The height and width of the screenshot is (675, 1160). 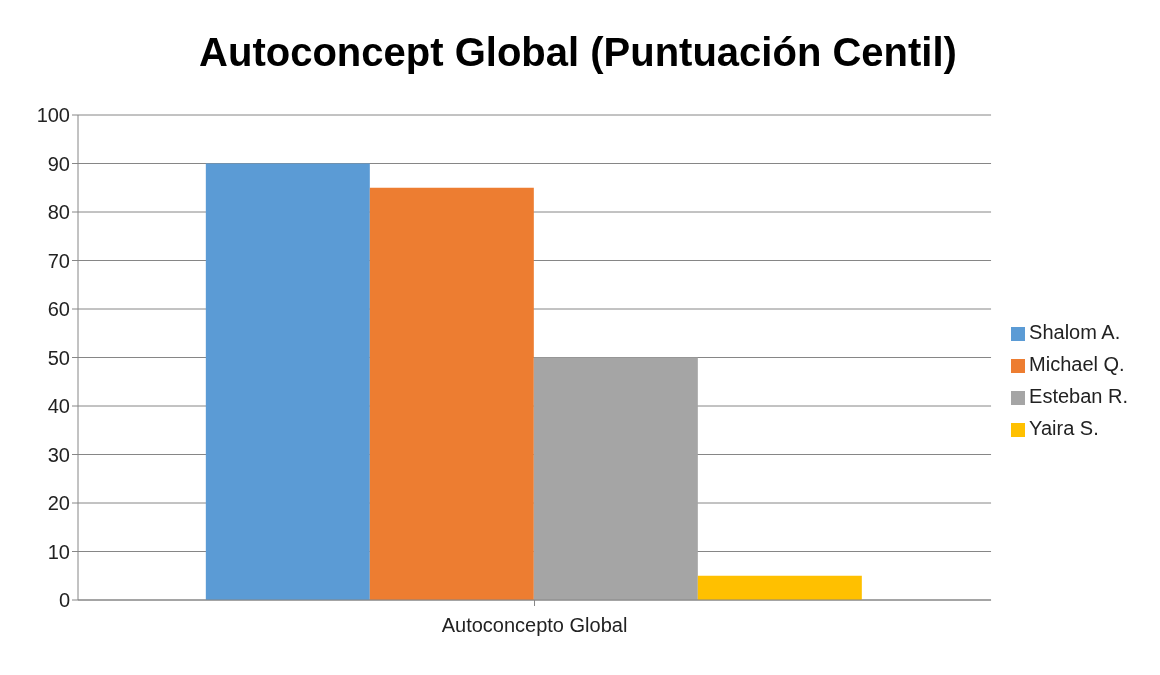 I want to click on legend-label: Esteban R., so click(x=1078, y=396).